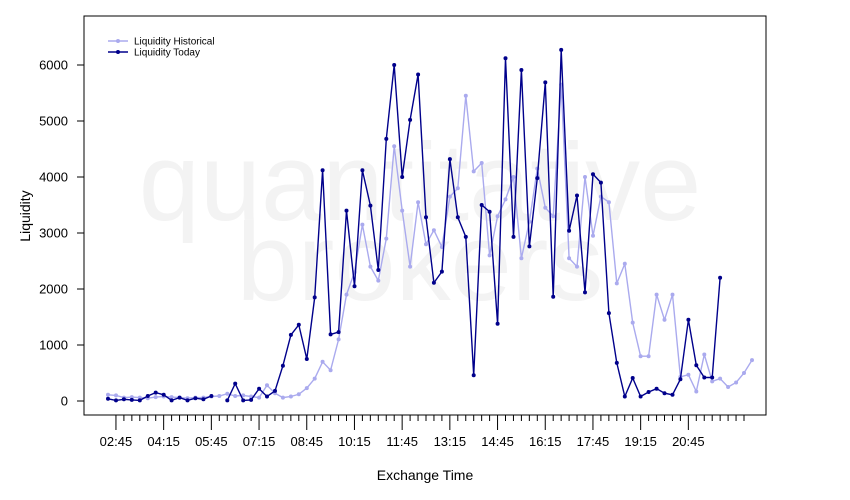  What do you see at coordinates (116, 441) in the screenshot?
I see `x-tick-label: 02:45` at bounding box center [116, 441].